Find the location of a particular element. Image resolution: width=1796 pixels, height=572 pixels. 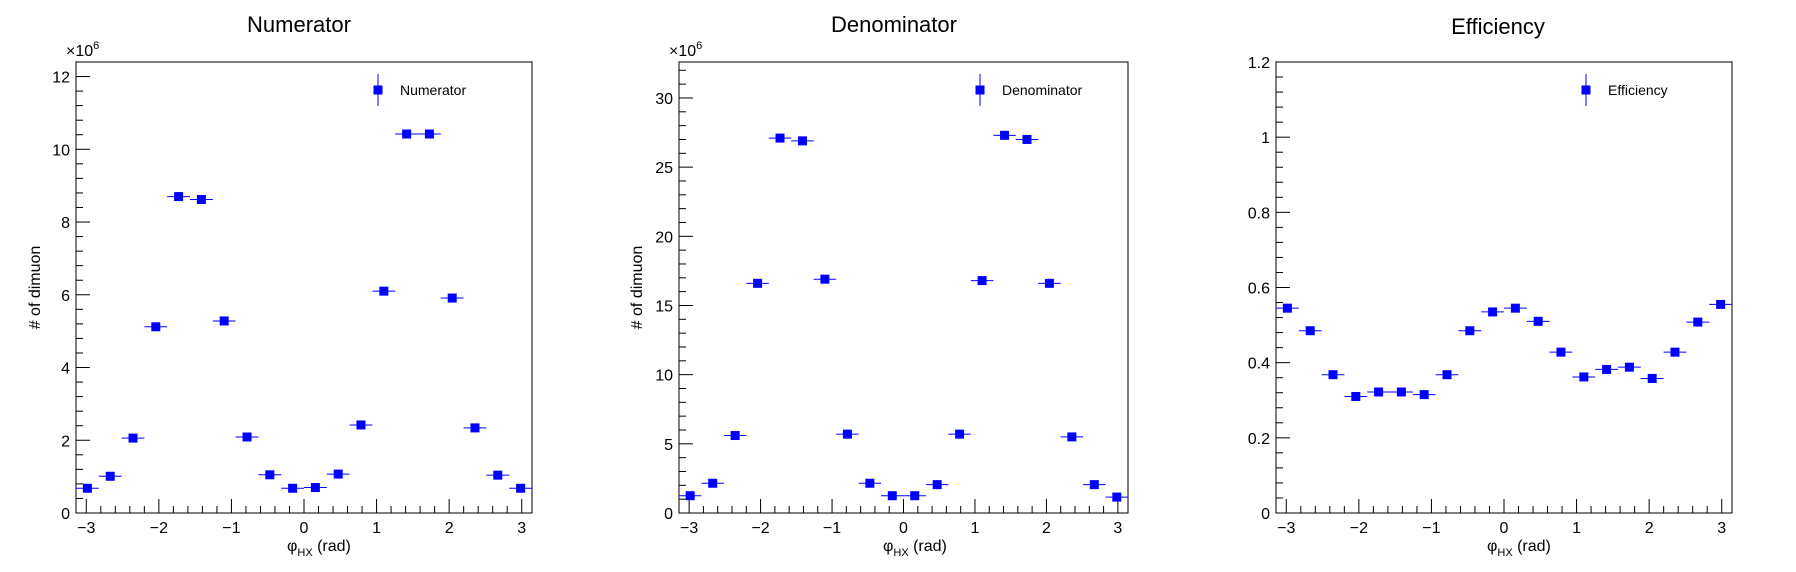

legend: Numerator is located at coordinates (419, 90).